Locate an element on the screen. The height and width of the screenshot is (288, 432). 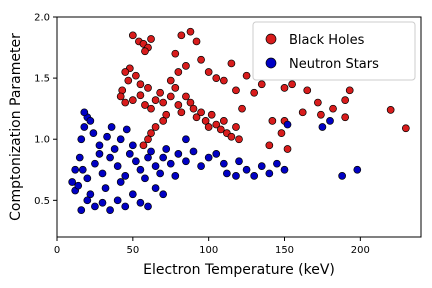
y-tick-label: 0.5 is located at coordinates (42, 201).